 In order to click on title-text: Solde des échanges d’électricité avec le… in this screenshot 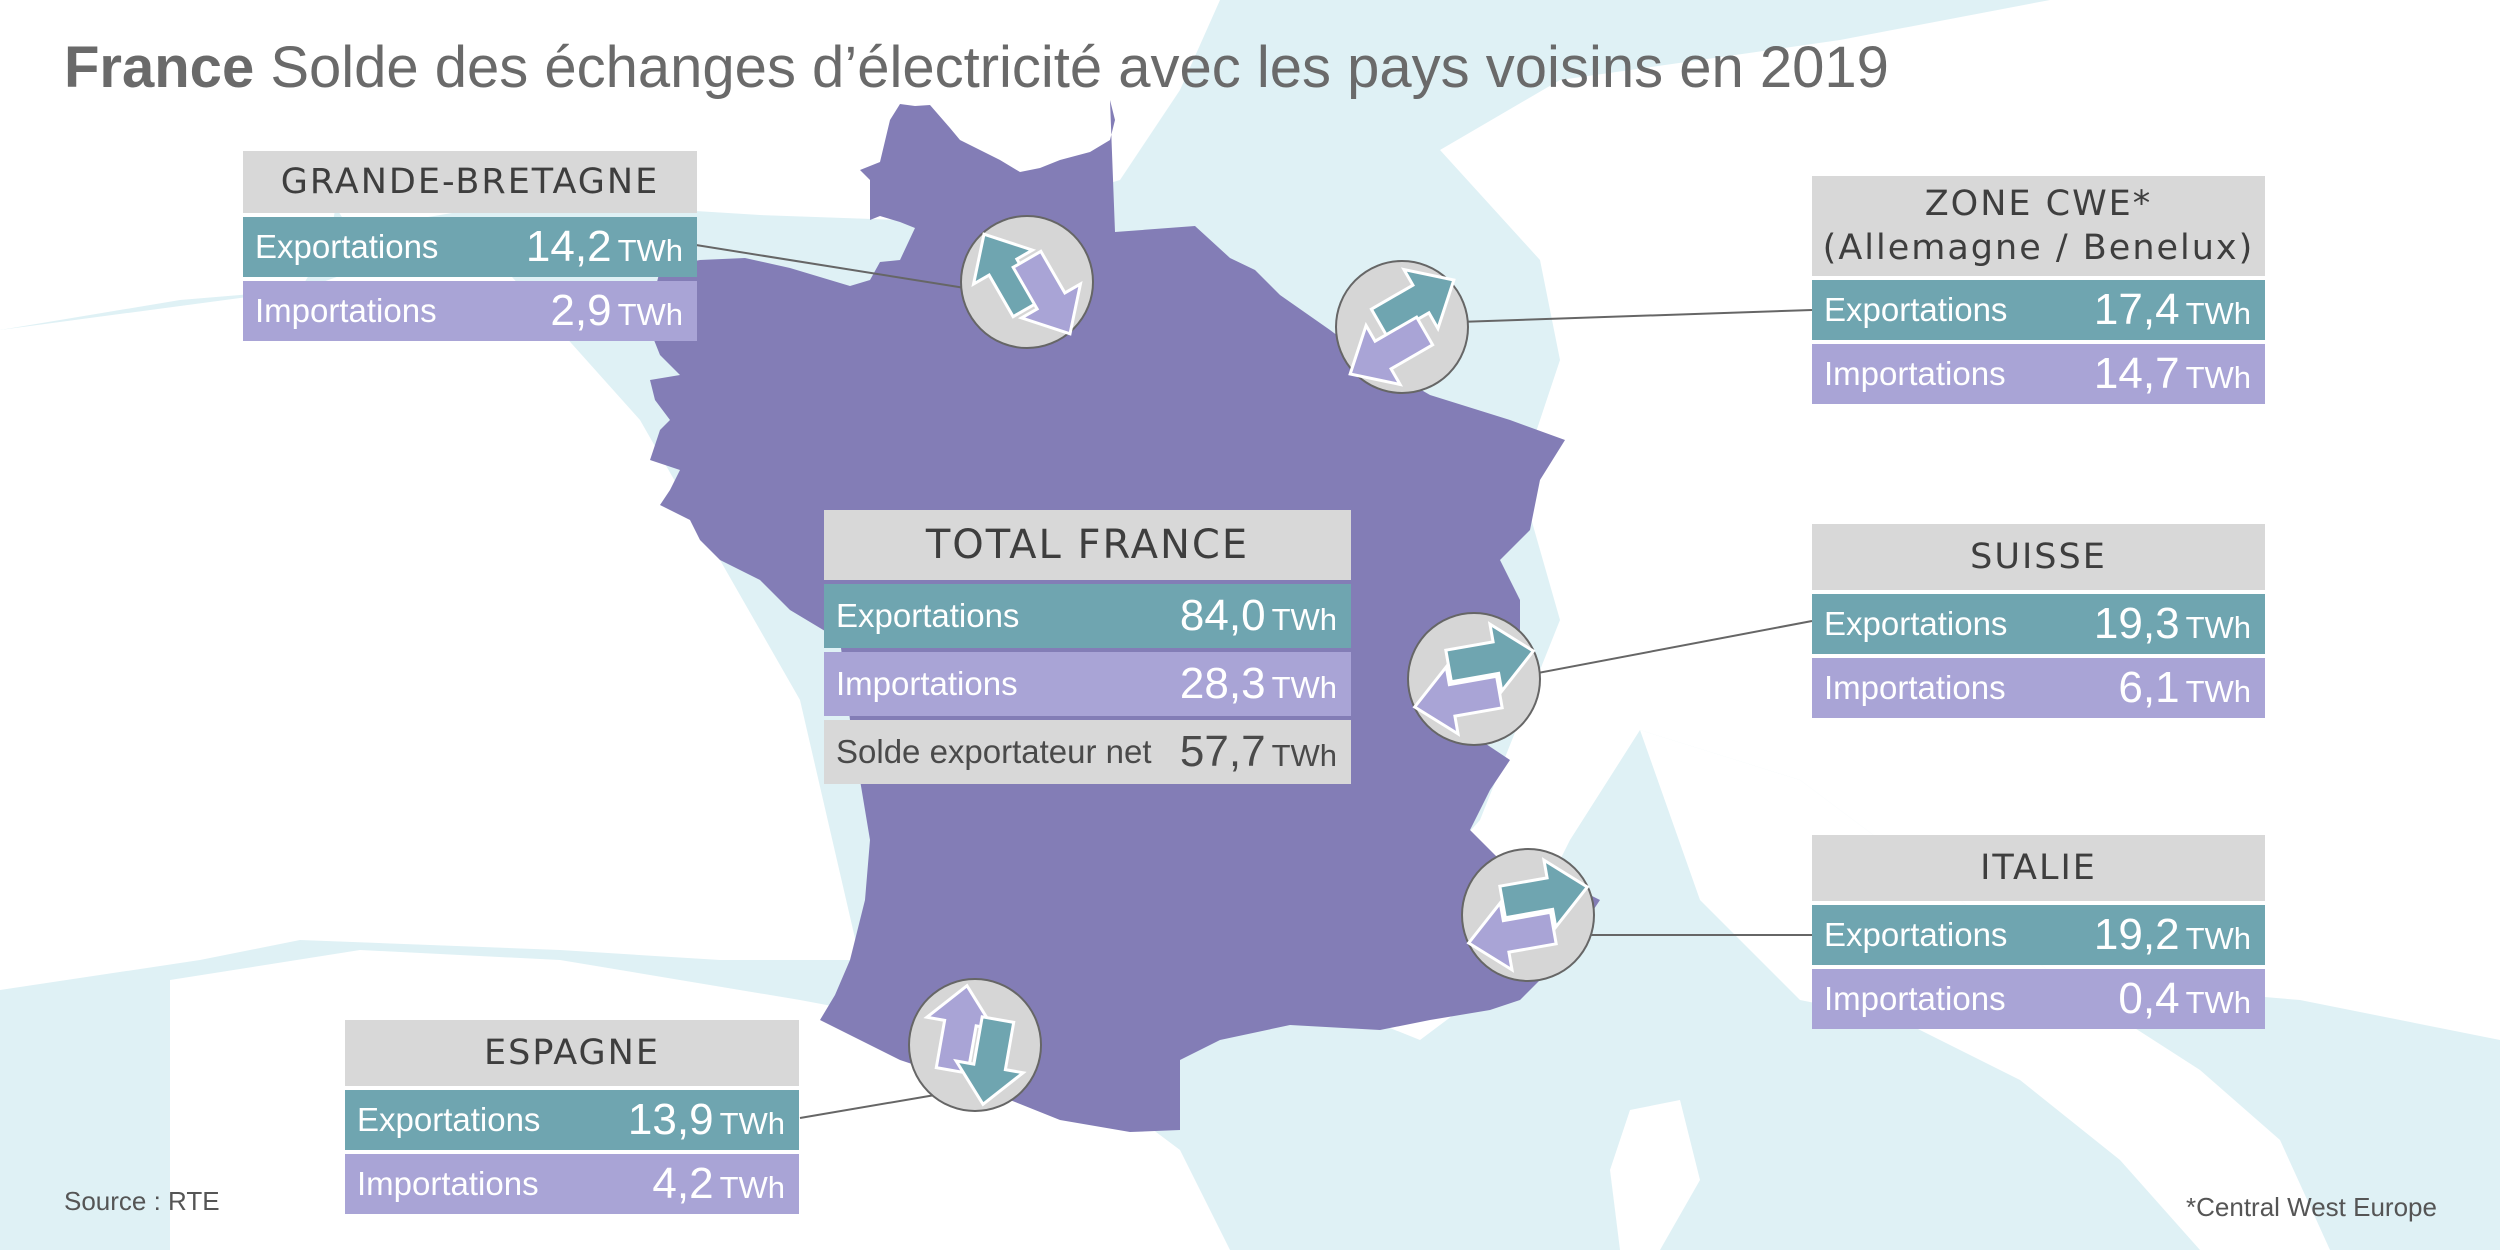, I will do `click(1071, 67)`.